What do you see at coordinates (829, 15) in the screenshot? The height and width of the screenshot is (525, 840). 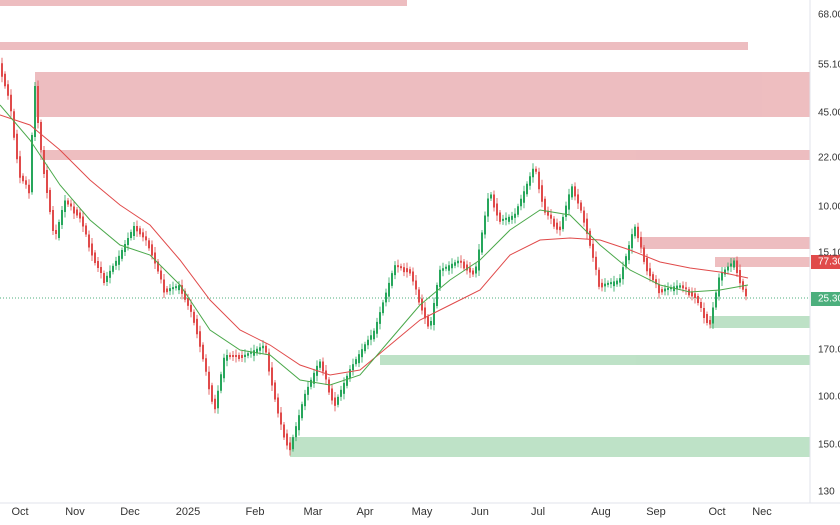 I see `price-label: 68.00` at bounding box center [829, 15].